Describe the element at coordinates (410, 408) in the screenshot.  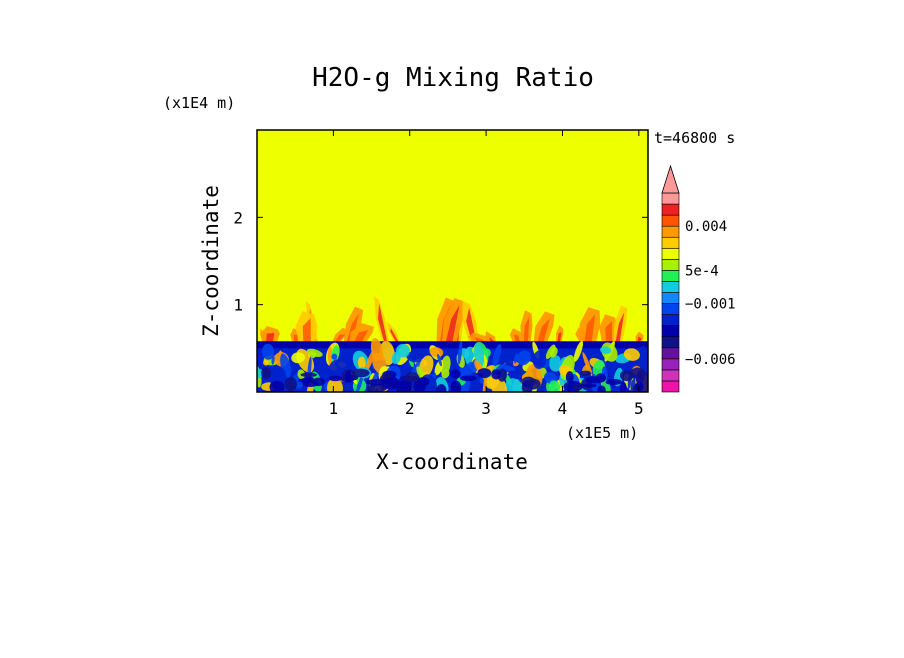
I see `x-tick-label: 2` at that location.